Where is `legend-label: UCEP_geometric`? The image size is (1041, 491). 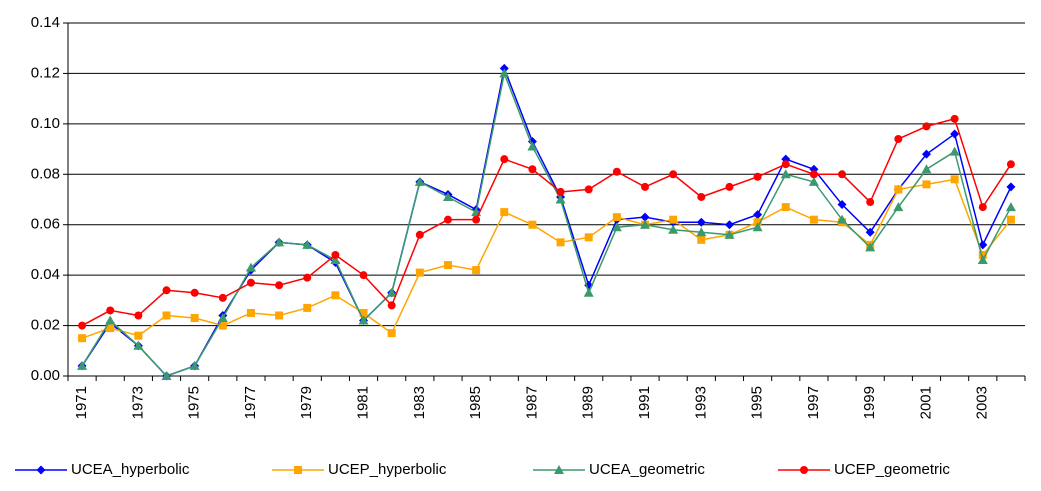
legend-label: UCEP_geometric is located at coordinates (892, 469).